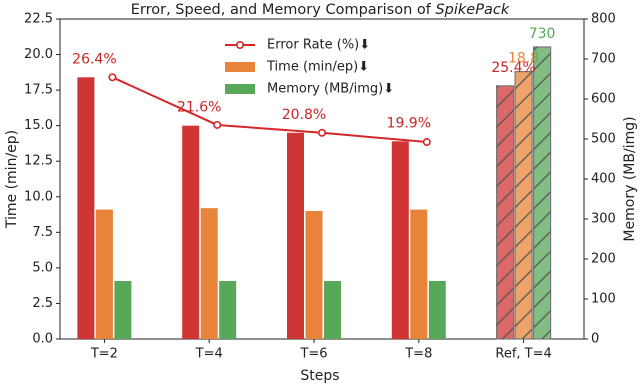 Image resolution: width=640 pixels, height=387 pixels. What do you see at coordinates (603, 179) in the screenshot?
I see `y2-tick-label: 400` at bounding box center [603, 179].